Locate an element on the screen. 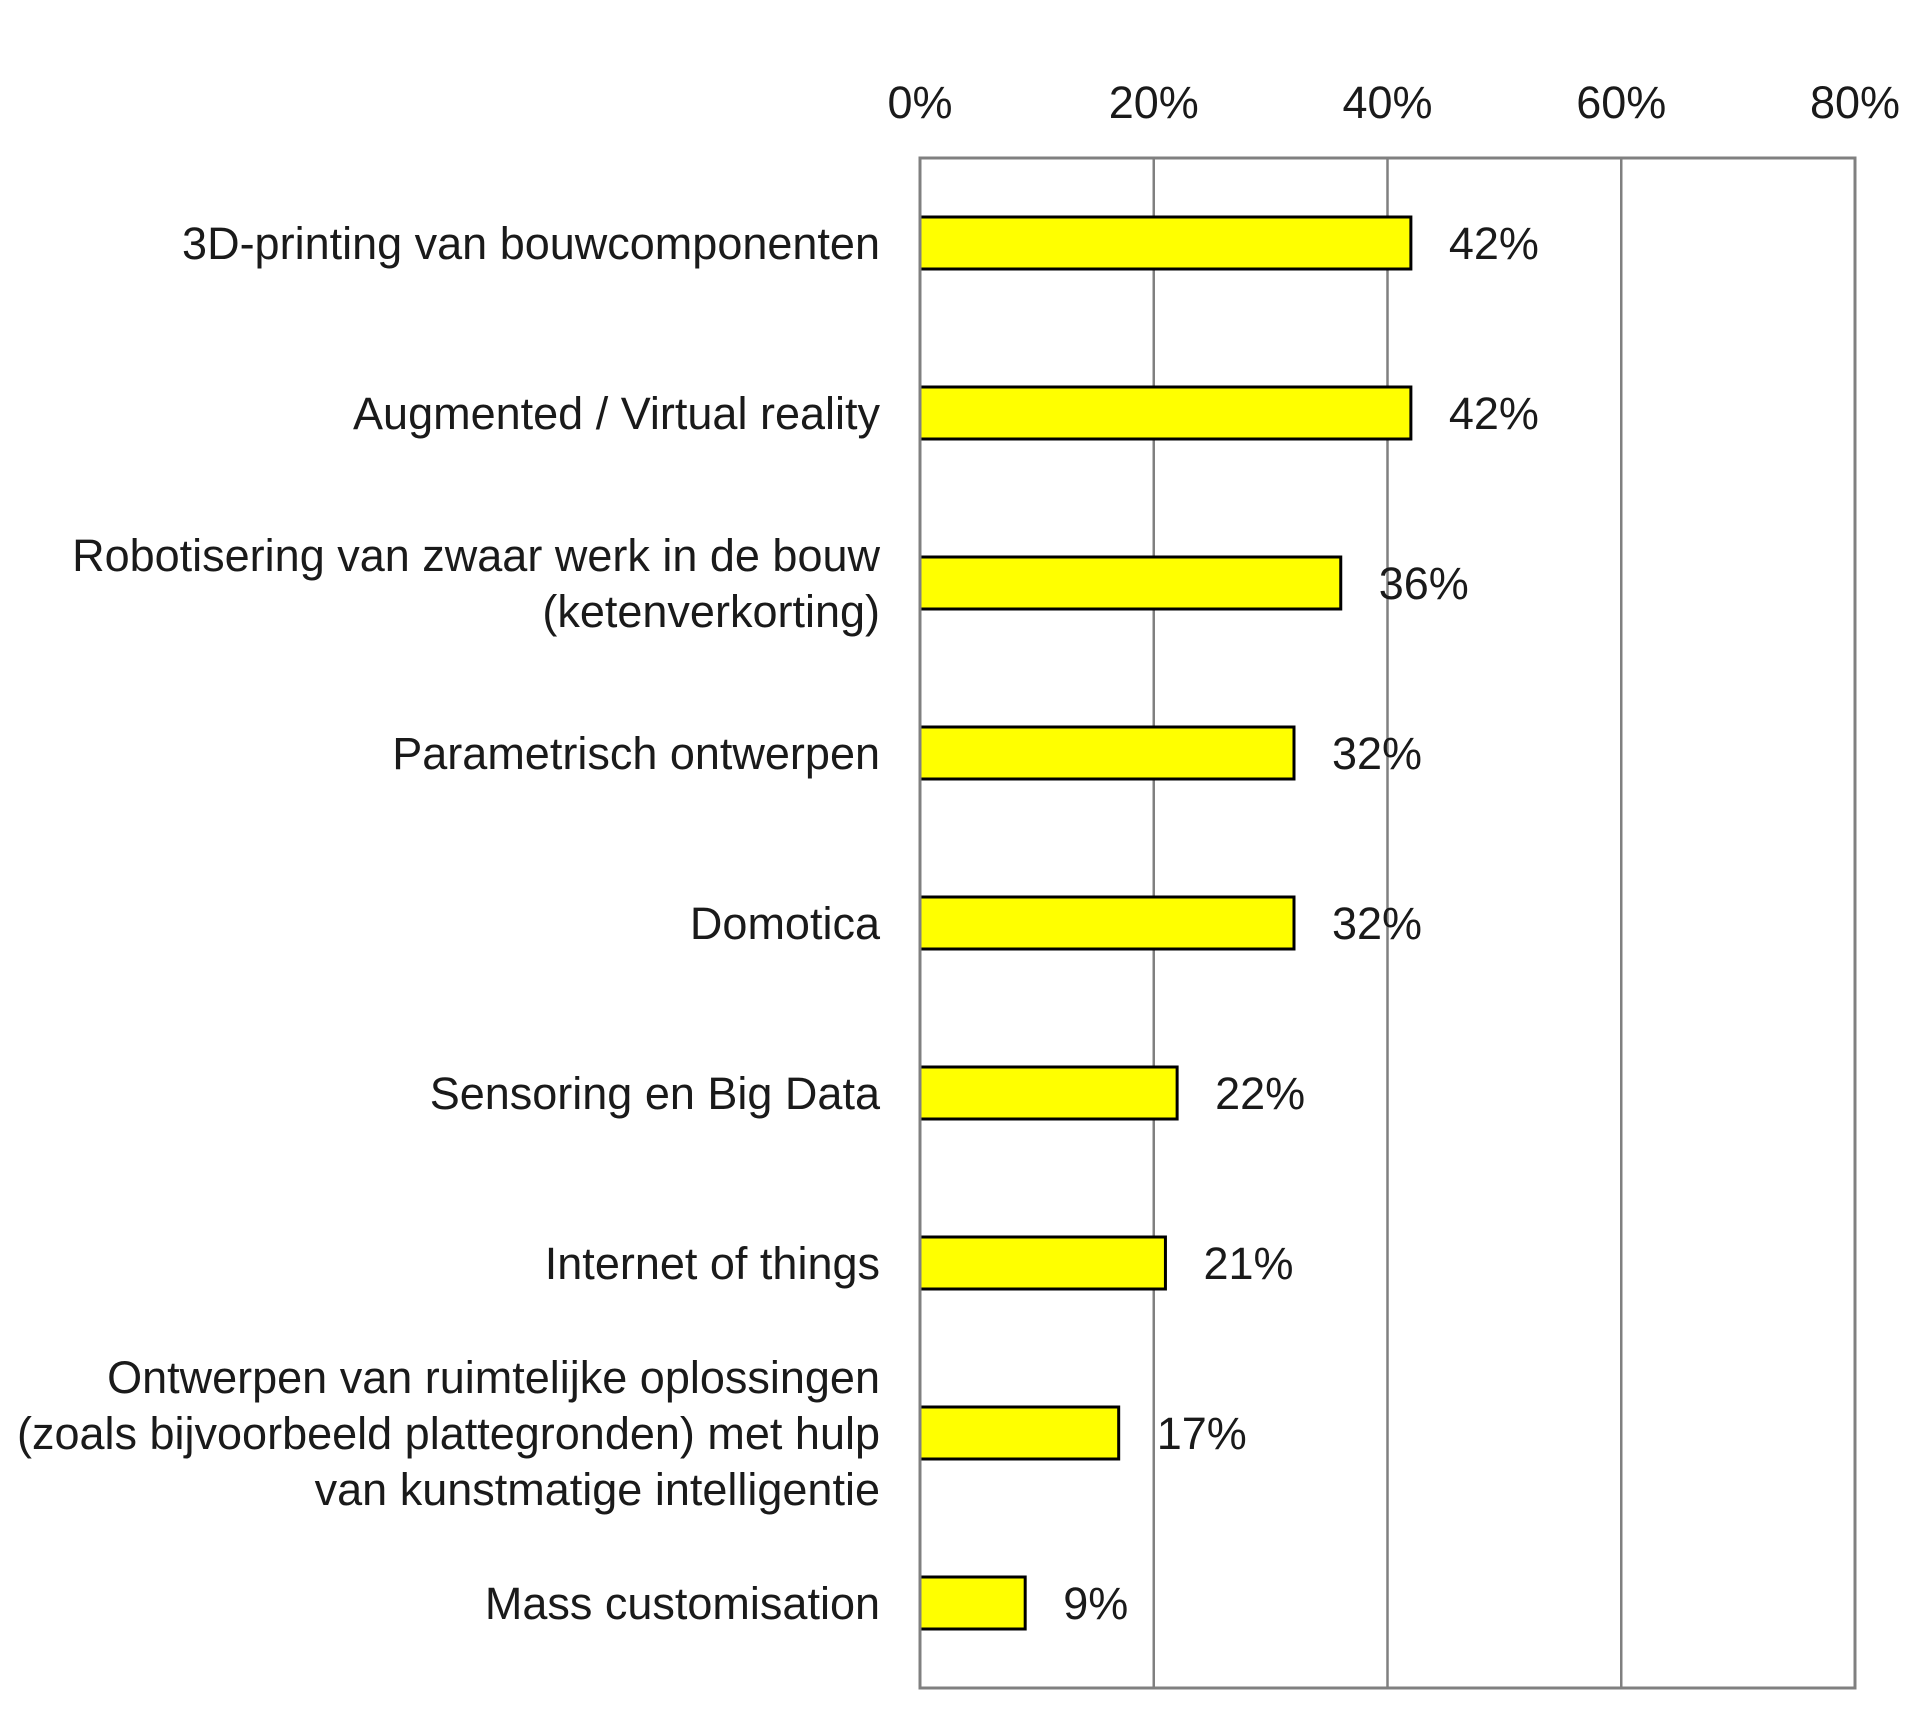 This screenshot has width=1920, height=1717. x-tick-label-4: 80% is located at coordinates (1855, 102).